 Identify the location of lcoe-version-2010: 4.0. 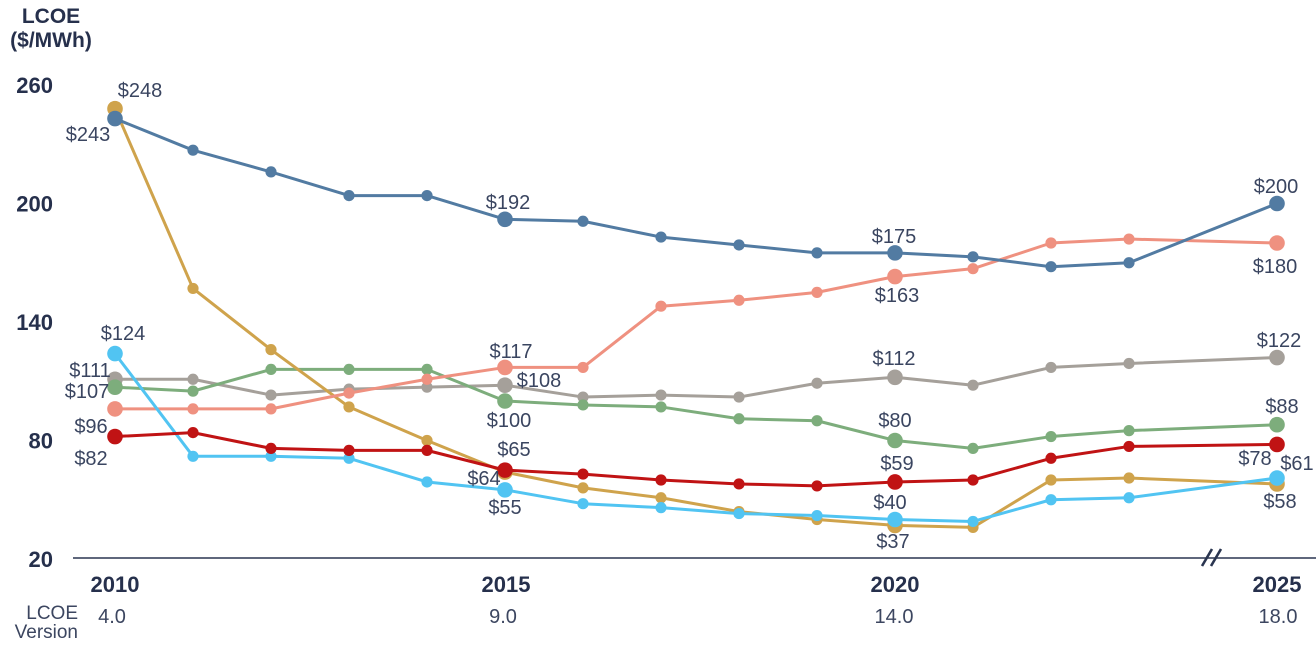
(112, 617).